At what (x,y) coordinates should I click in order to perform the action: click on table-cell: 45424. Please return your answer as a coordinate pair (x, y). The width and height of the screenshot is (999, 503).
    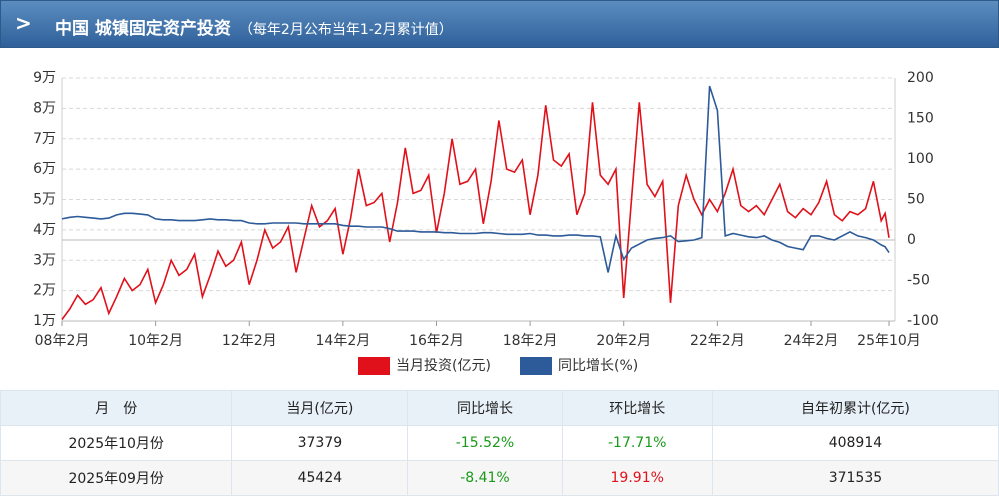
    Looking at the image, I should click on (320, 478).